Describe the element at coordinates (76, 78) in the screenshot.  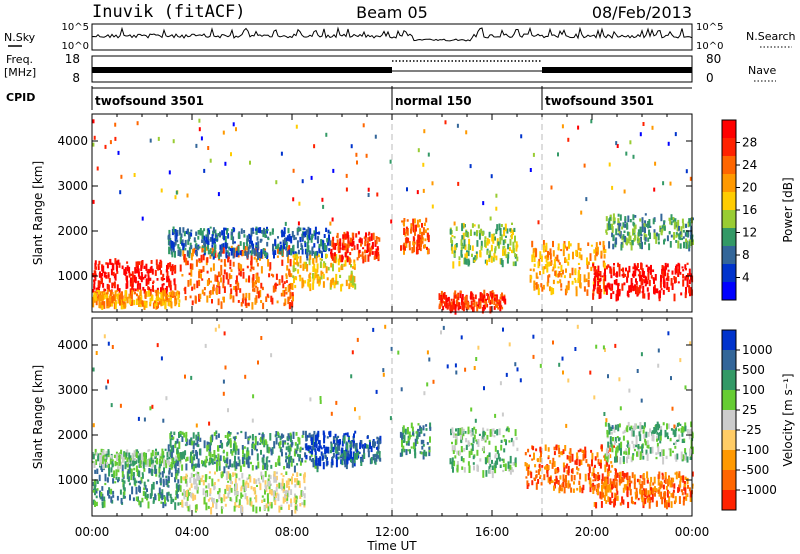
I see `freq-tick-bottom: 8` at that location.